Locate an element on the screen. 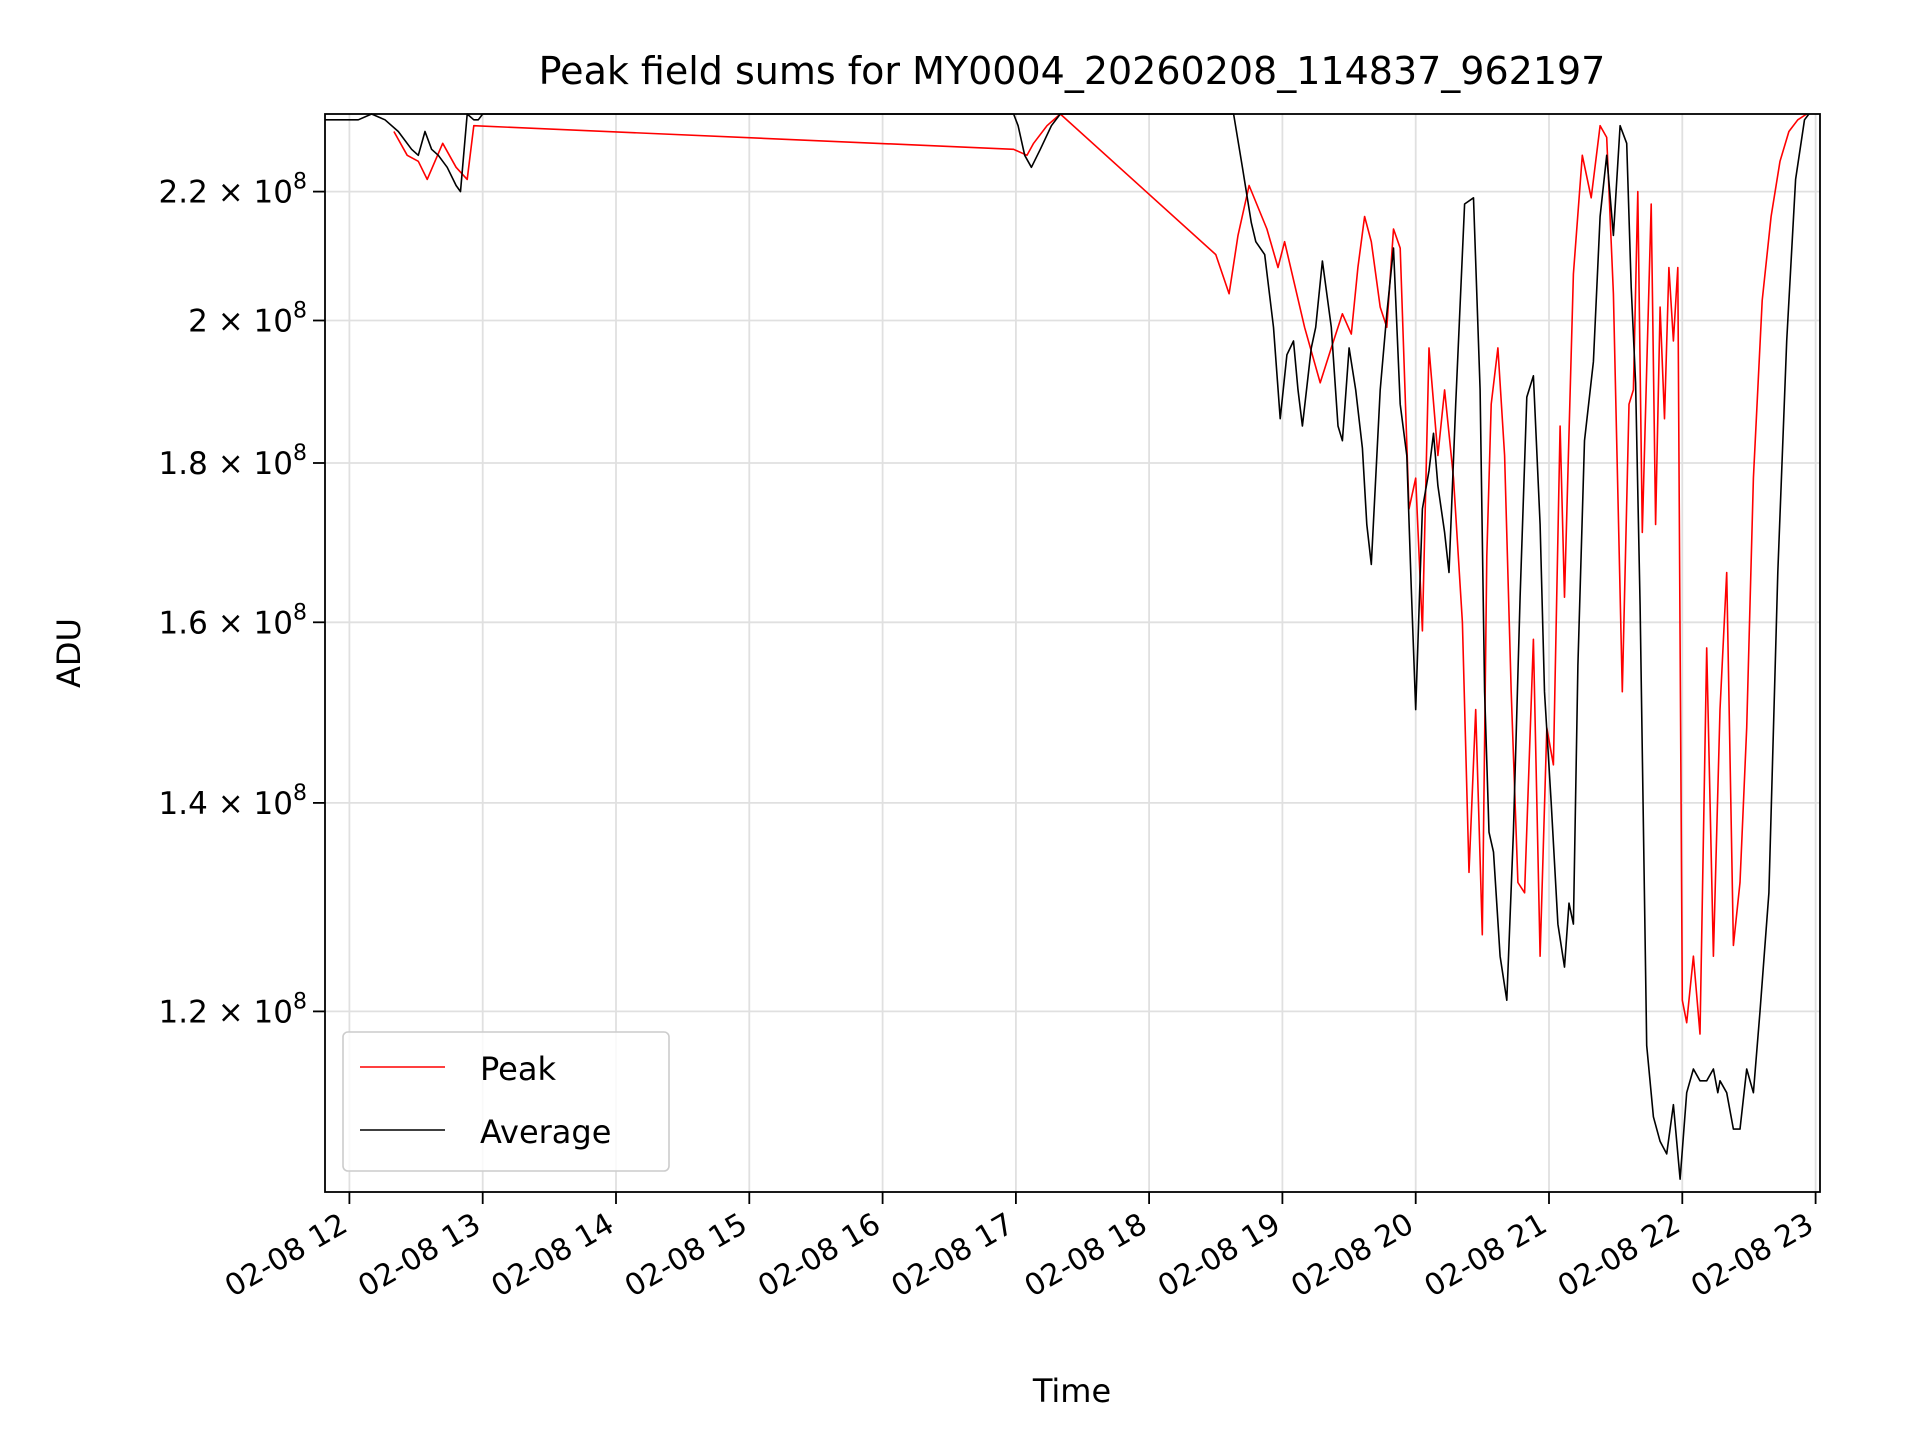 Image resolution: width=1920 pixels, height=1440 pixels. y-tick-label: 1.6 × 10⁸ is located at coordinates (233, 620).